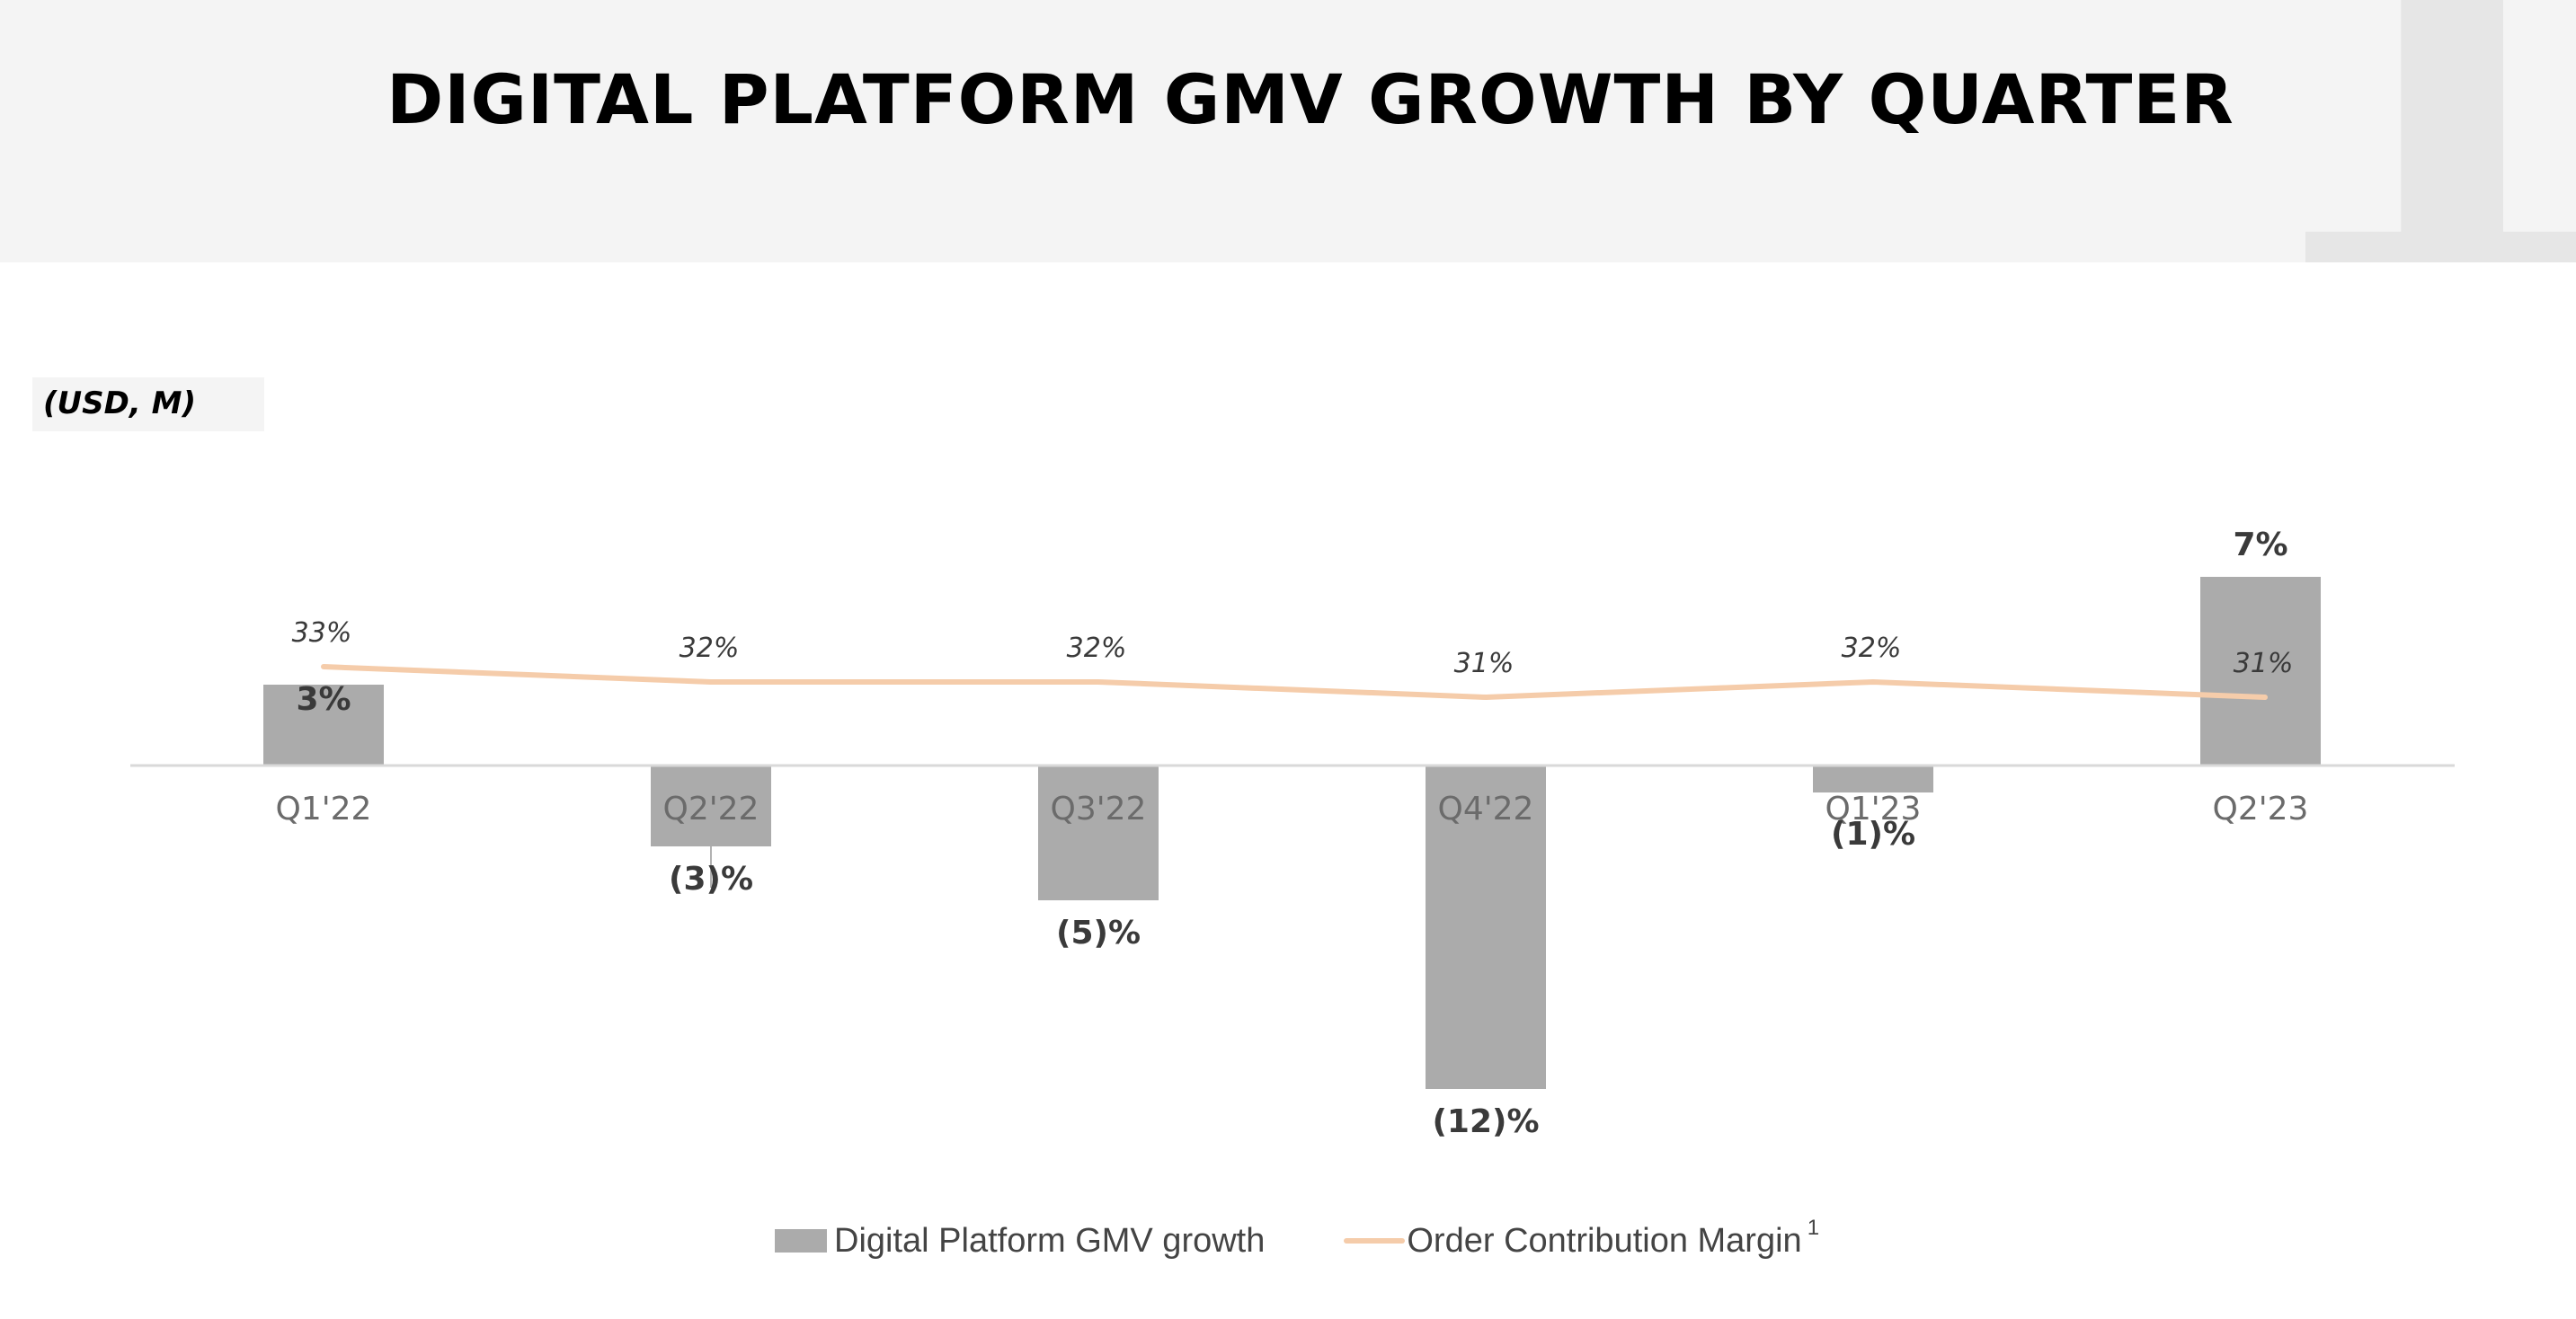 Image resolution: width=2576 pixels, height=1319 pixels. I want to click on legend-line-swatch, so click(1375, 1241).